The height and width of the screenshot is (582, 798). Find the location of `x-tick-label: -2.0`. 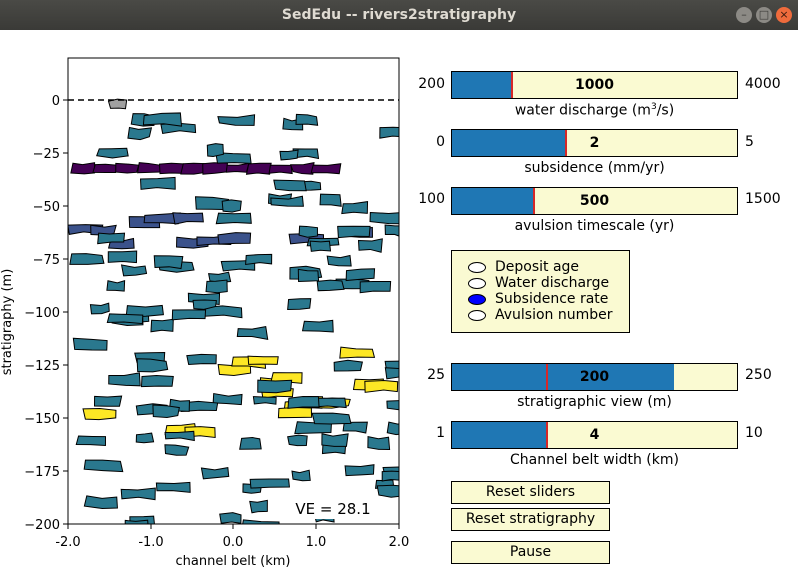

x-tick-label: -2.0 is located at coordinates (67, 542).